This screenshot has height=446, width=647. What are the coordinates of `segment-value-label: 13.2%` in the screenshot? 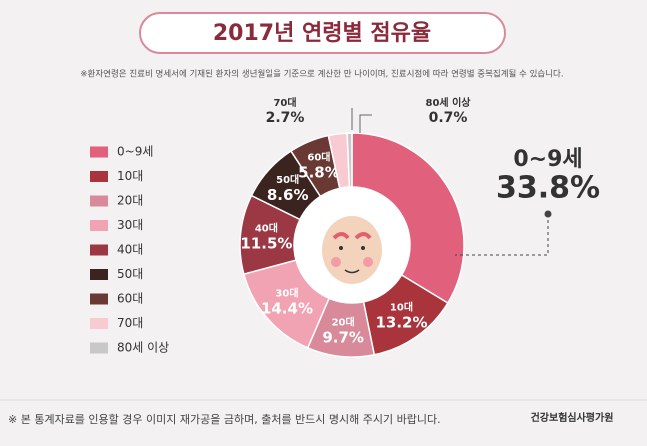 It's located at (401, 322).